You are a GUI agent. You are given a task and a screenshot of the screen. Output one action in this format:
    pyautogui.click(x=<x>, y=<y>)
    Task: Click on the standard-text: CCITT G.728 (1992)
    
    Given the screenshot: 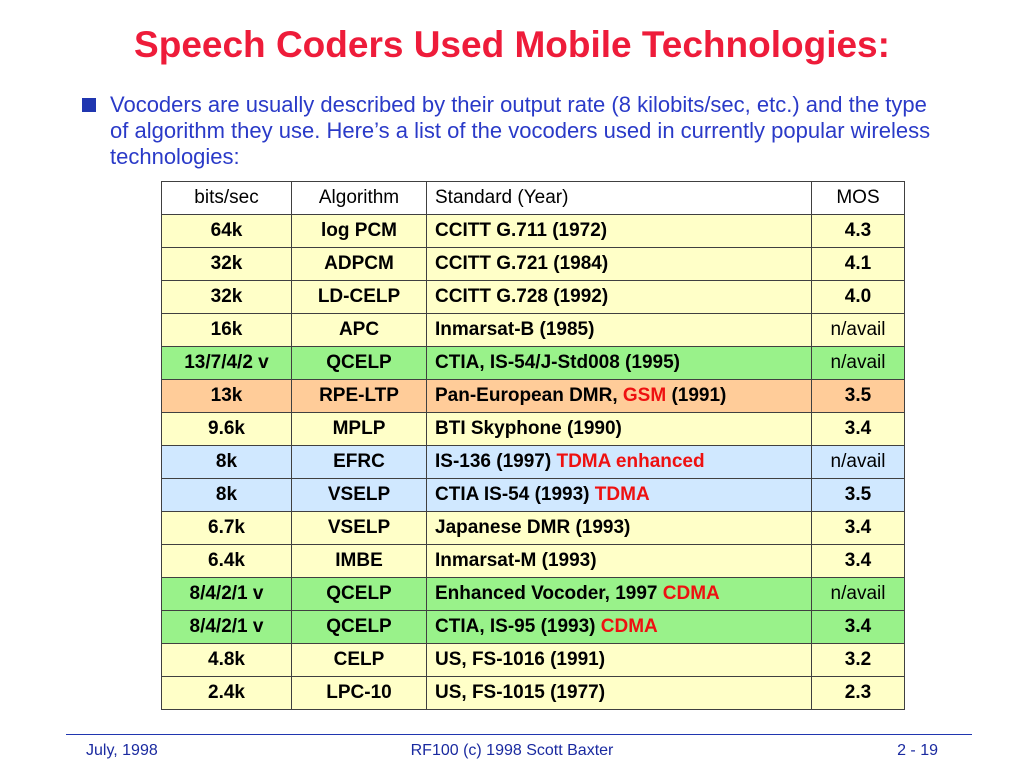 What is the action you would take?
    pyautogui.click(x=522, y=296)
    